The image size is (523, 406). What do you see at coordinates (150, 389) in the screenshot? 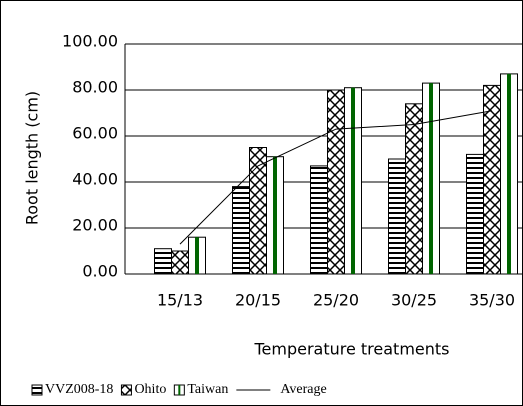
I see `legend-label: Ohito` at bounding box center [150, 389].